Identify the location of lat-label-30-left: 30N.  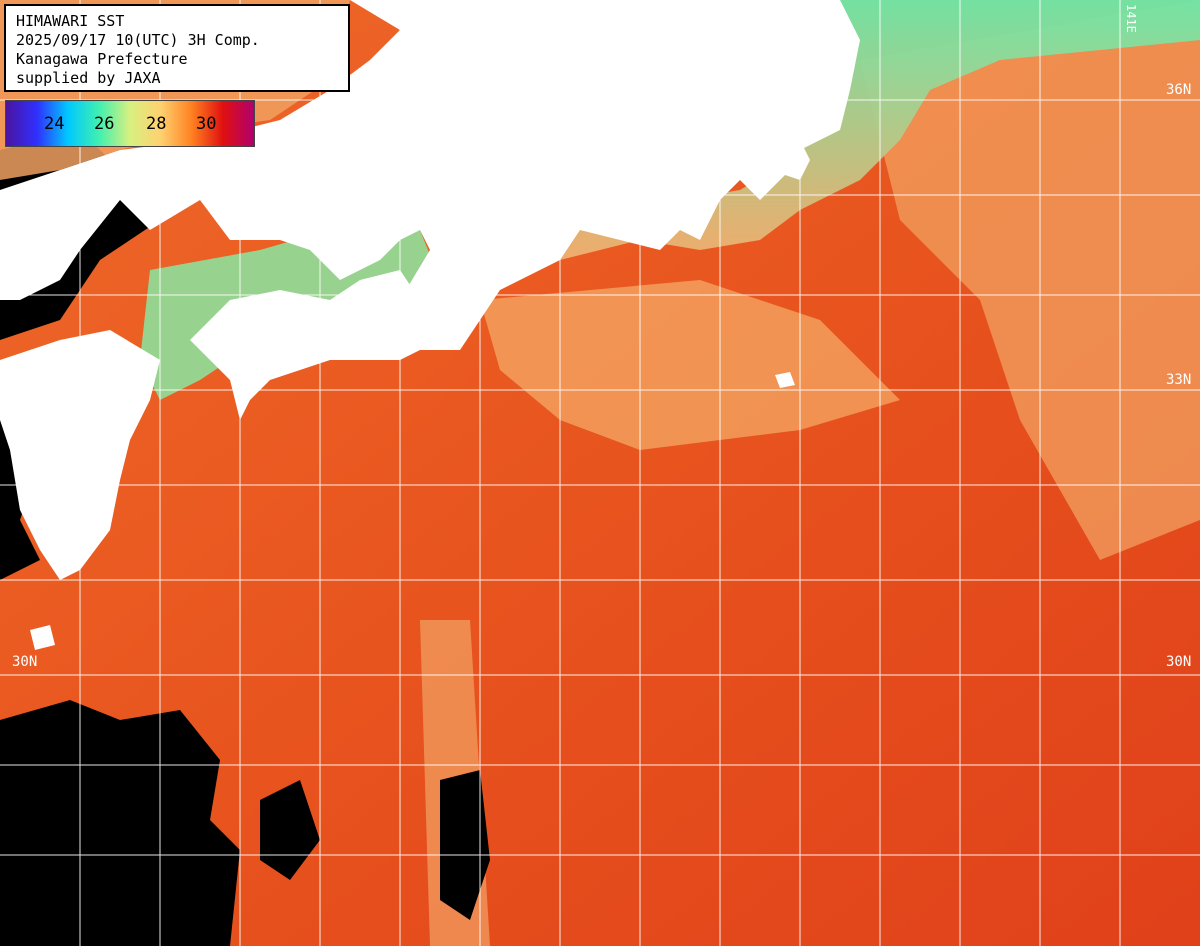
(25, 662).